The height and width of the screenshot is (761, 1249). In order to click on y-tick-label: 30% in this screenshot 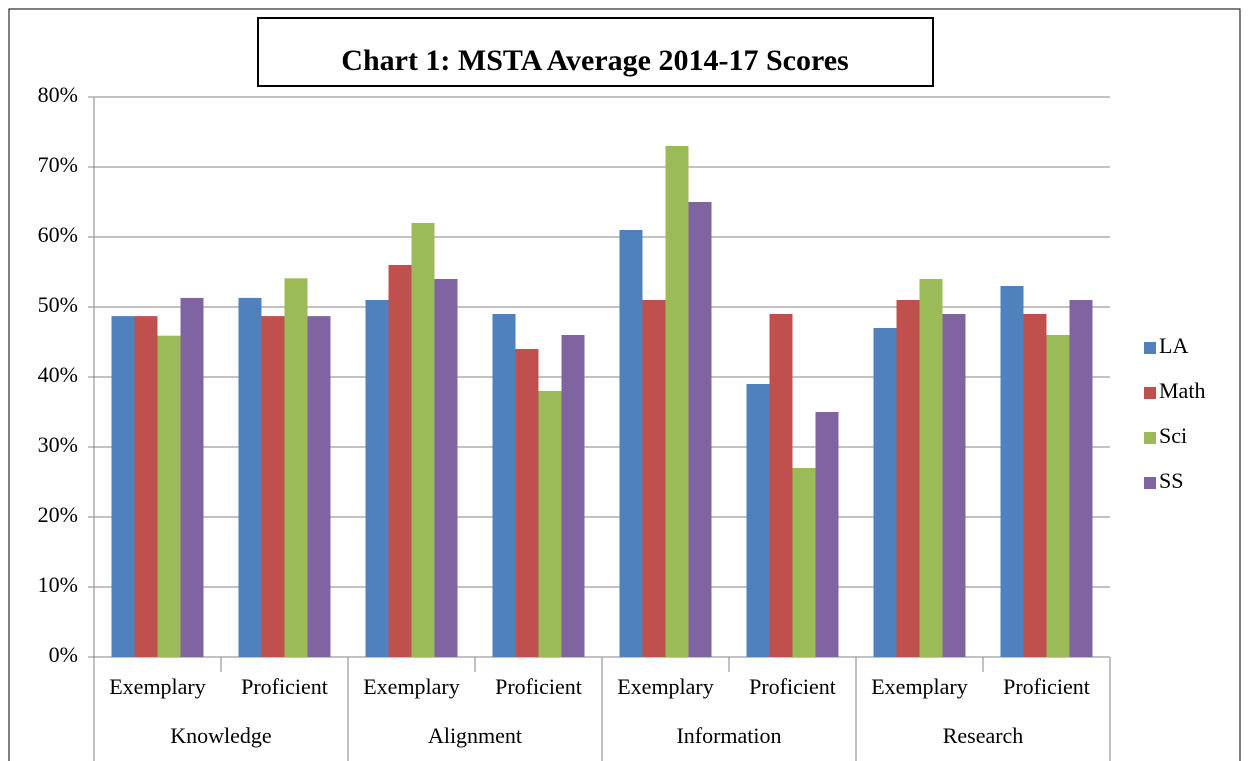, I will do `click(58, 444)`.